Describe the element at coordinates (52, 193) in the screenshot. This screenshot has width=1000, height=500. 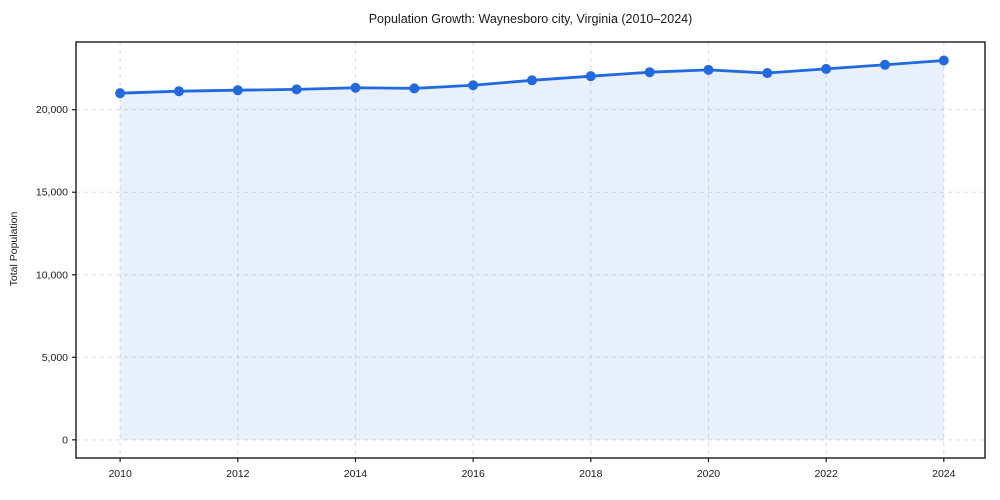
I see `y-tick-label: 15,000` at that location.